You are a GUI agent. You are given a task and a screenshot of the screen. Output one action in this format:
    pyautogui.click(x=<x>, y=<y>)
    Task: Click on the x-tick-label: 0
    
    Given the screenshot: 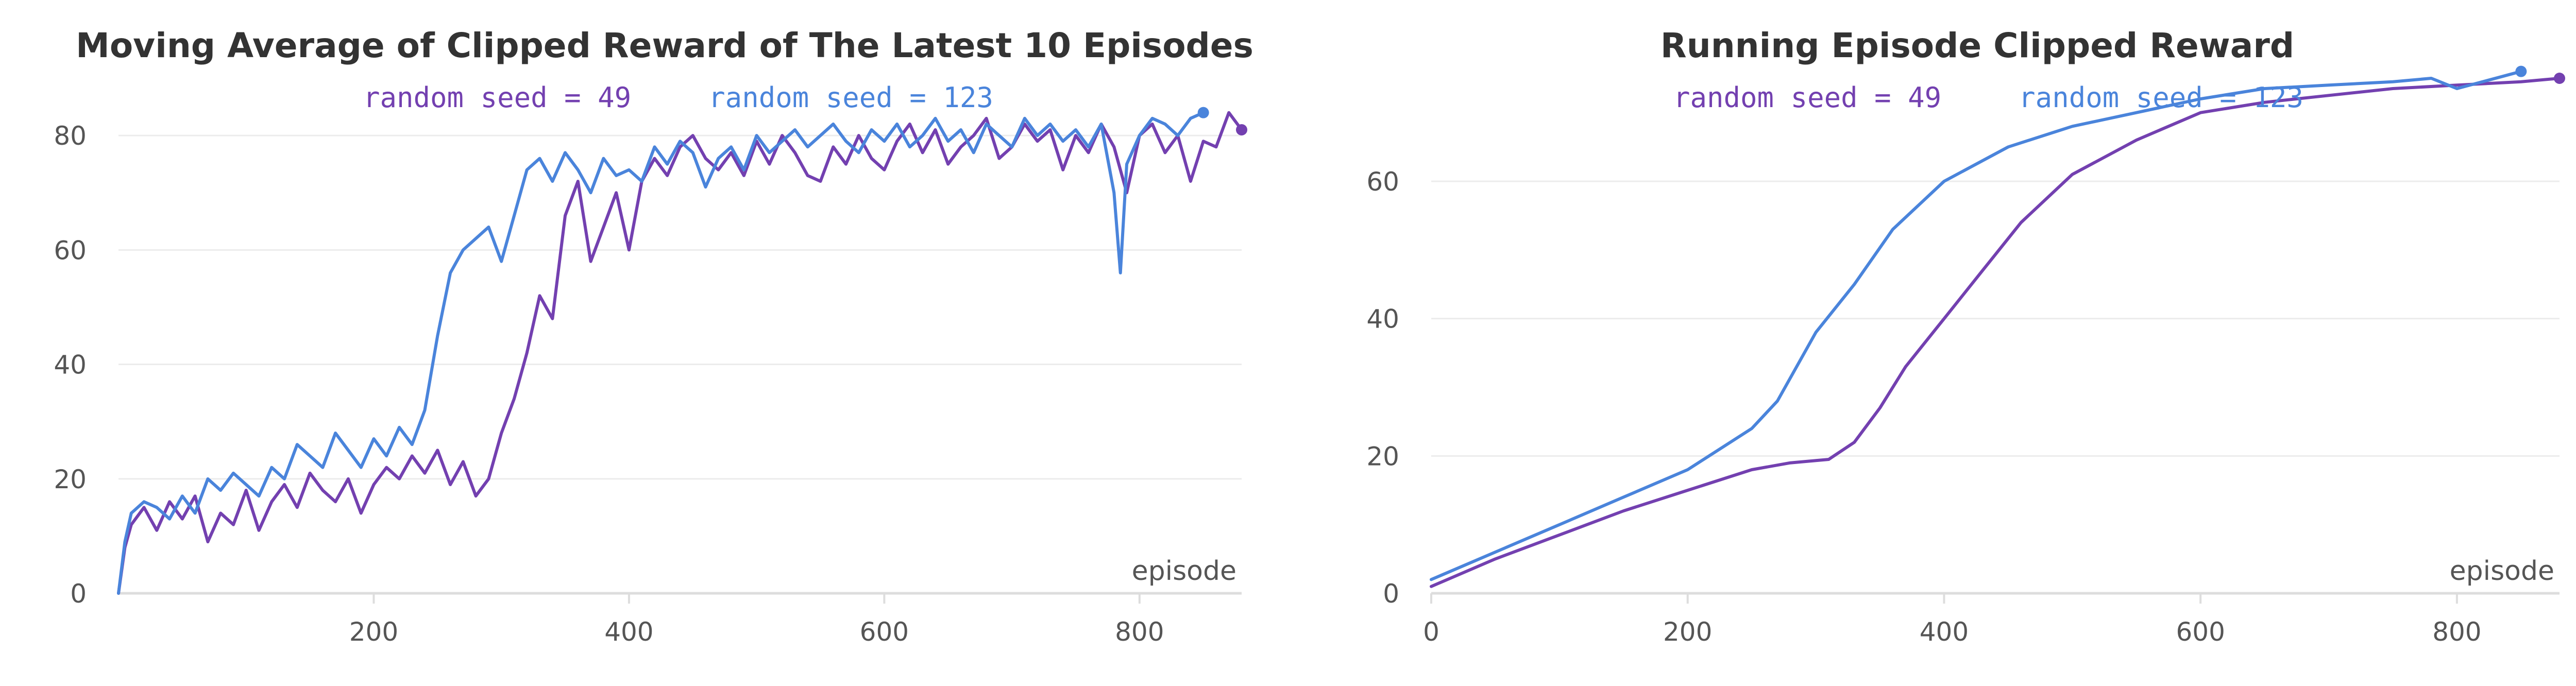 What is the action you would take?
    pyautogui.click(x=1431, y=632)
    